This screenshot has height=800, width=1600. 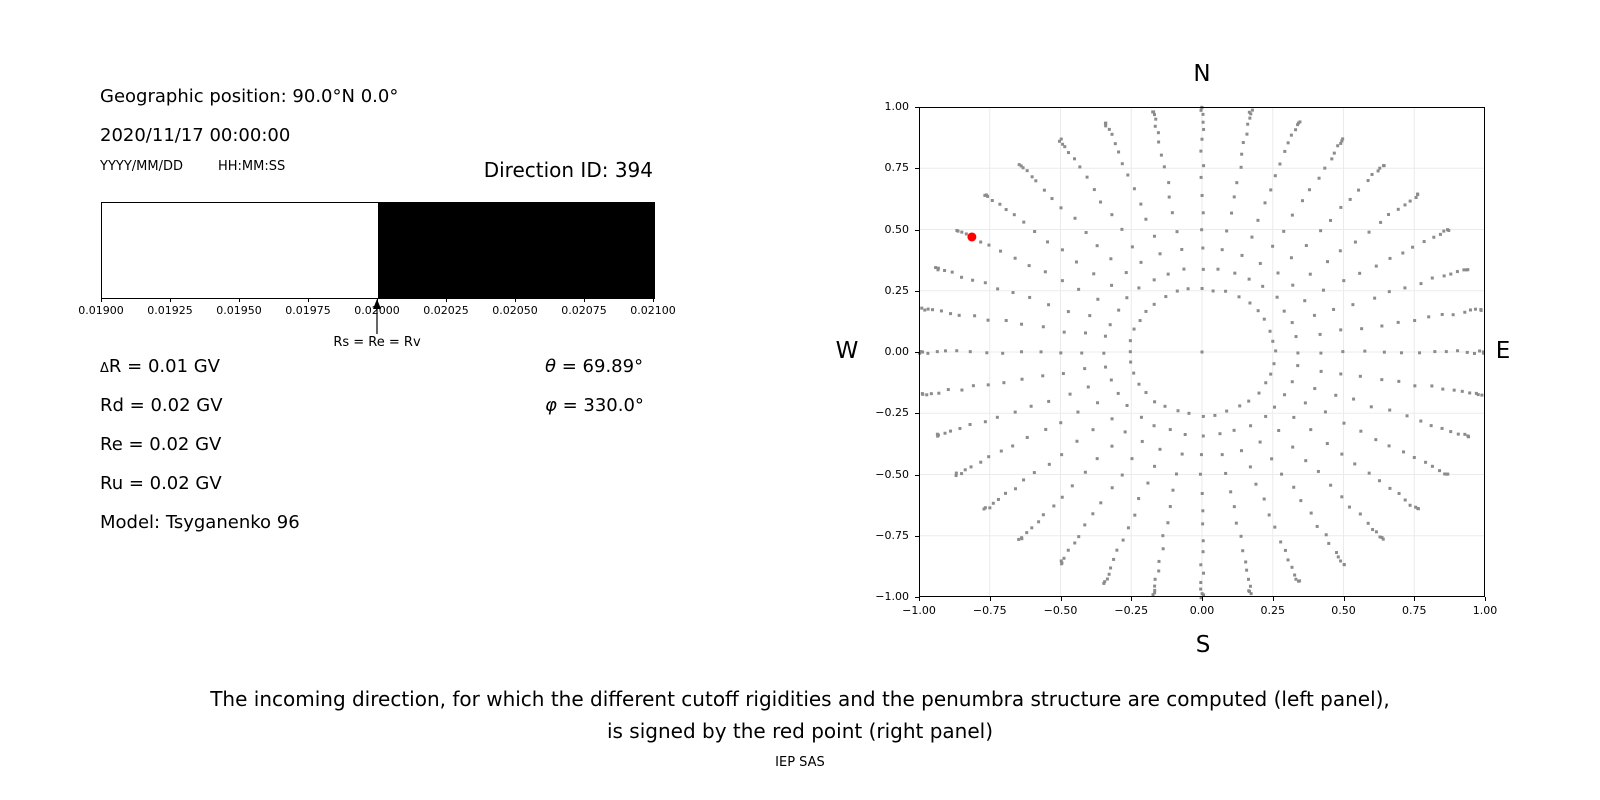 I want to click on x-tick-label: 0.02100, so click(x=653, y=310).